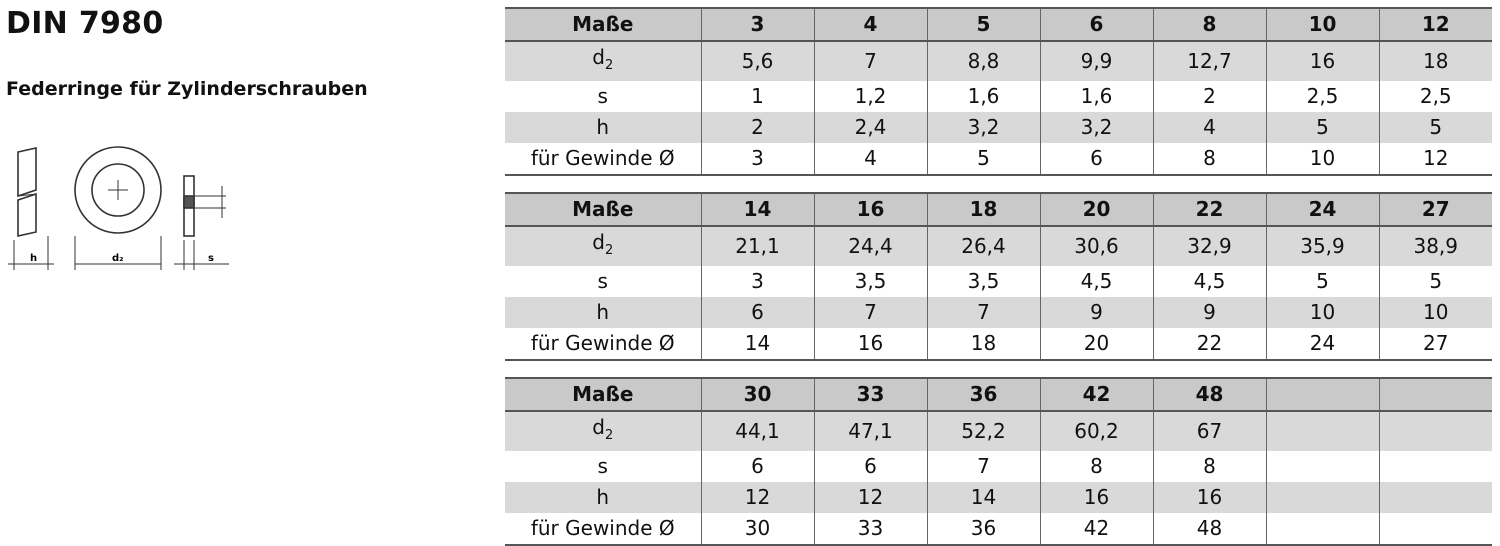 The image size is (1500, 546). Describe the element at coordinates (33, 258) in the screenshot. I see `drawing-label-h: h` at that location.